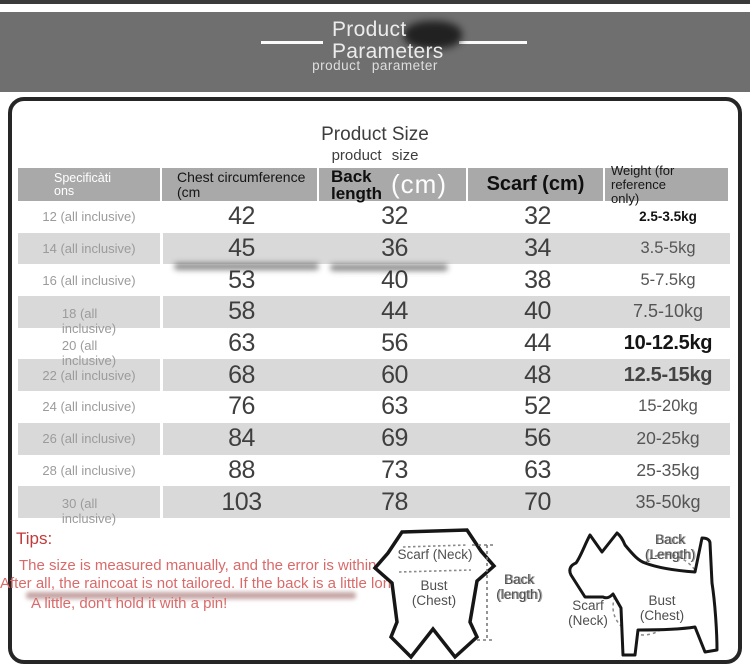 This screenshot has width=750, height=670. What do you see at coordinates (588, 613) in the screenshot?
I see `dog-scarf-neck-label: Scarf (Neck)` at bounding box center [588, 613].